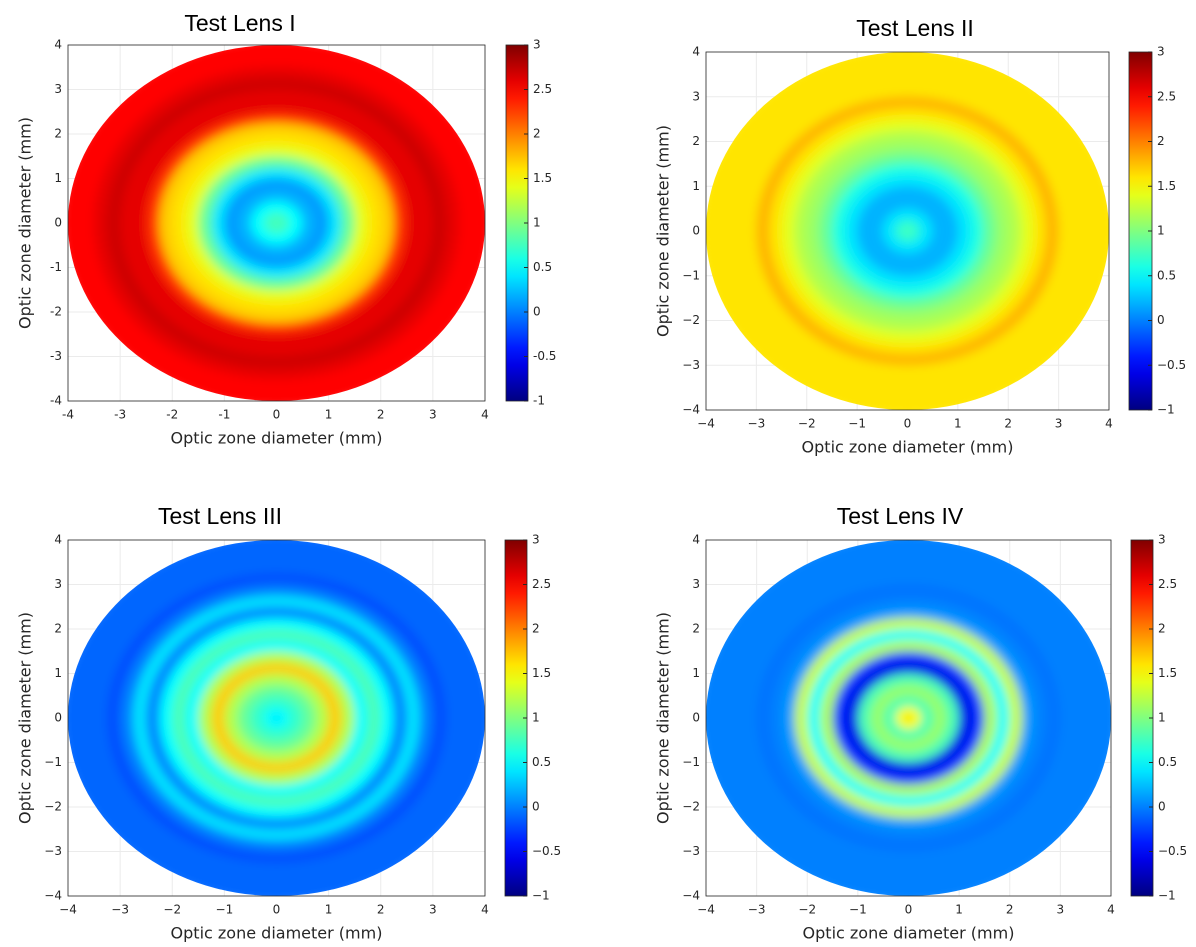  What do you see at coordinates (544, 356) in the screenshot?
I see `colorbar-tick-label: -0.5` at bounding box center [544, 356].